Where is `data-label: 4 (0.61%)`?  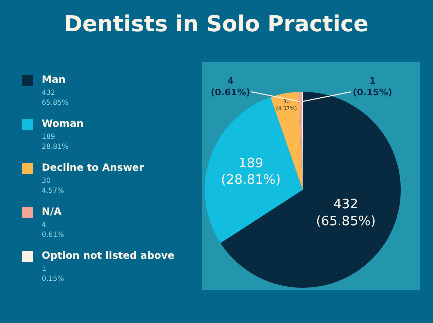 data-label: 4 (0.61%) is located at coordinates (230, 88).